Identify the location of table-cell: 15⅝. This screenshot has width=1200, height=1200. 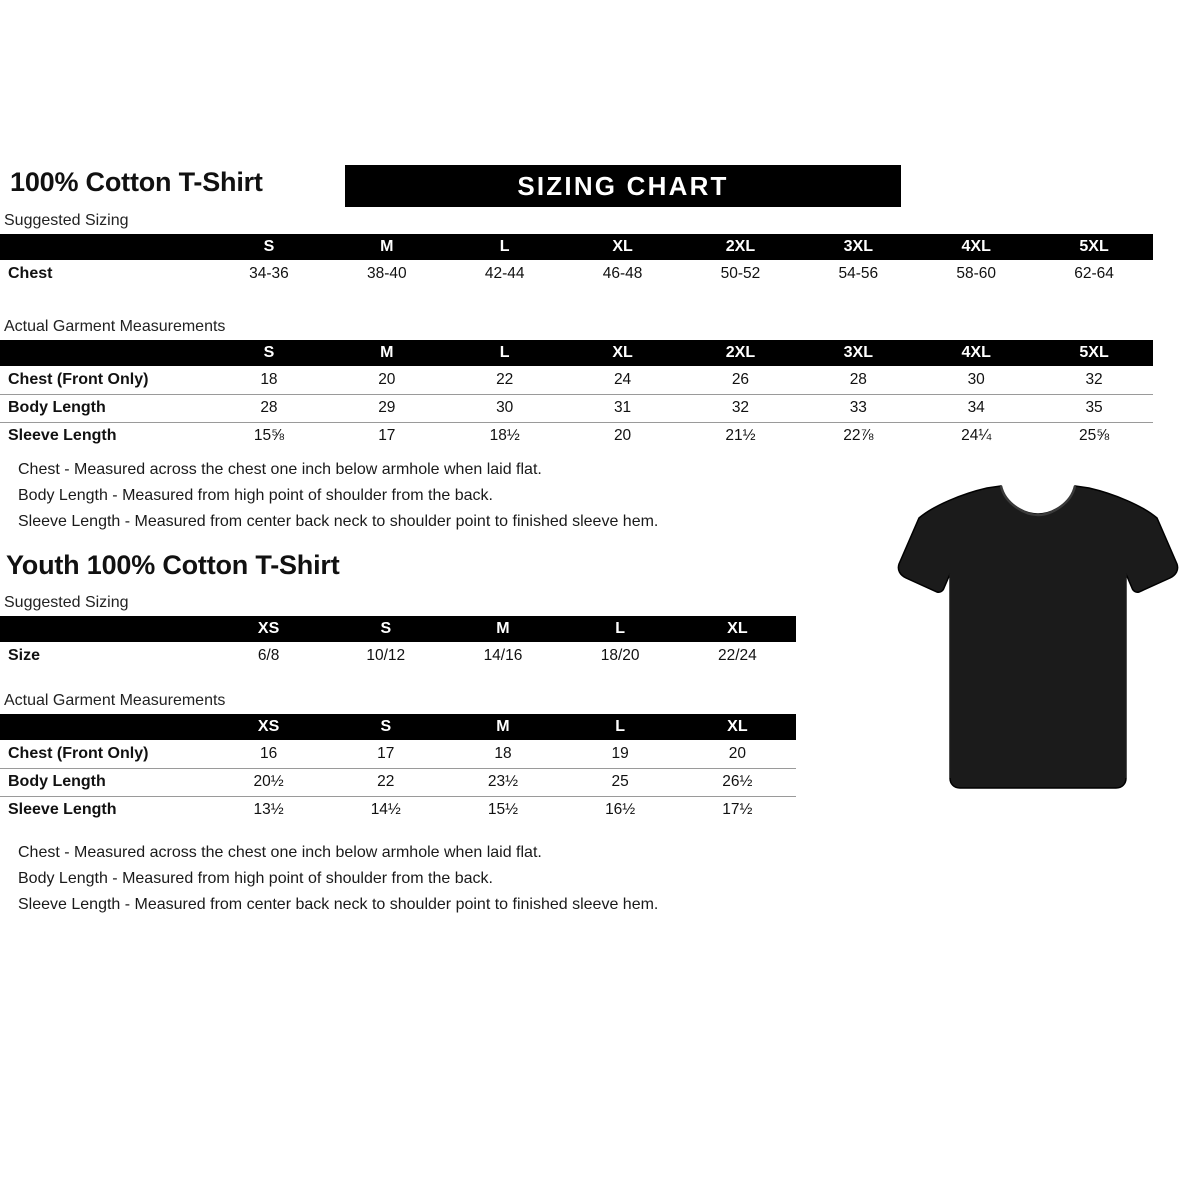
(269, 435).